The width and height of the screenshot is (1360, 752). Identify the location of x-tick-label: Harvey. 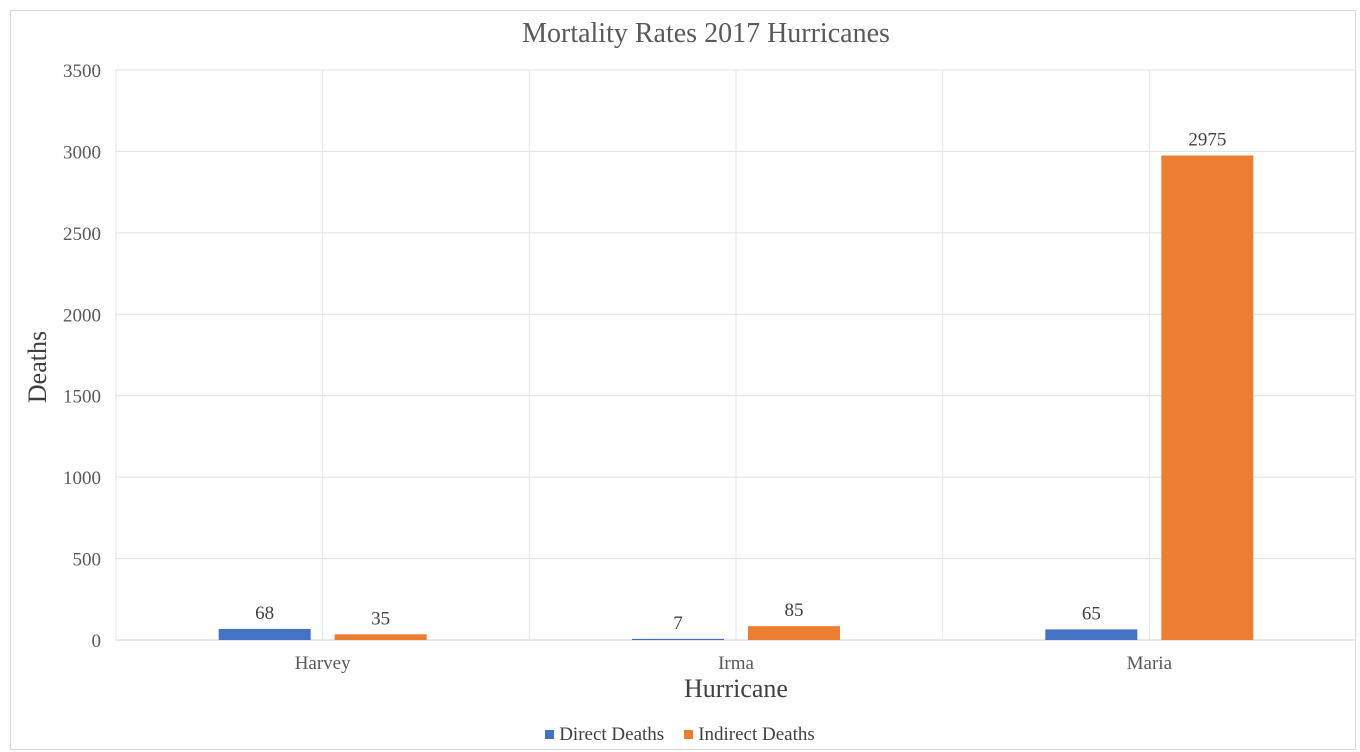
(323, 663).